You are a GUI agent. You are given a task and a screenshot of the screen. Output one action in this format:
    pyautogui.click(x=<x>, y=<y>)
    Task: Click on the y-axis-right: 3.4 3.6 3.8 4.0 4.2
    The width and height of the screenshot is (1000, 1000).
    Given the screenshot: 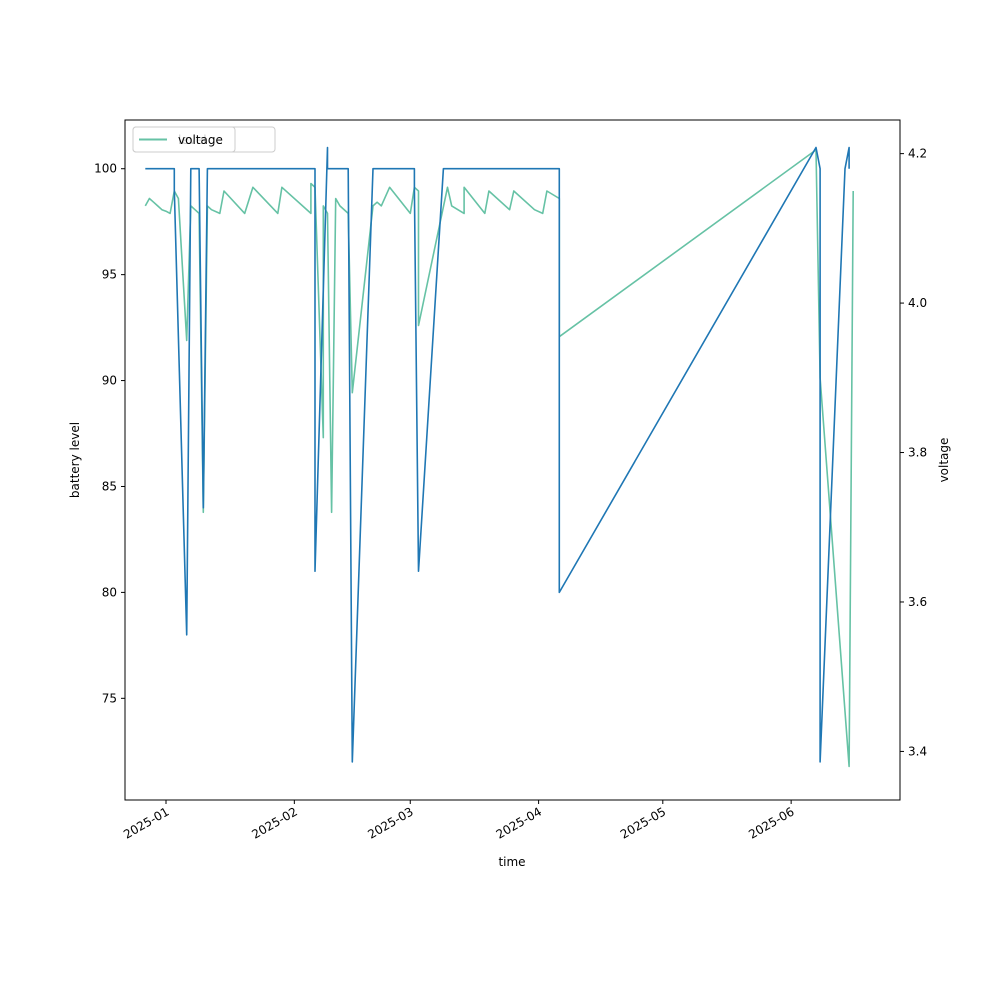 What is the action you would take?
    pyautogui.click(x=913, y=452)
    